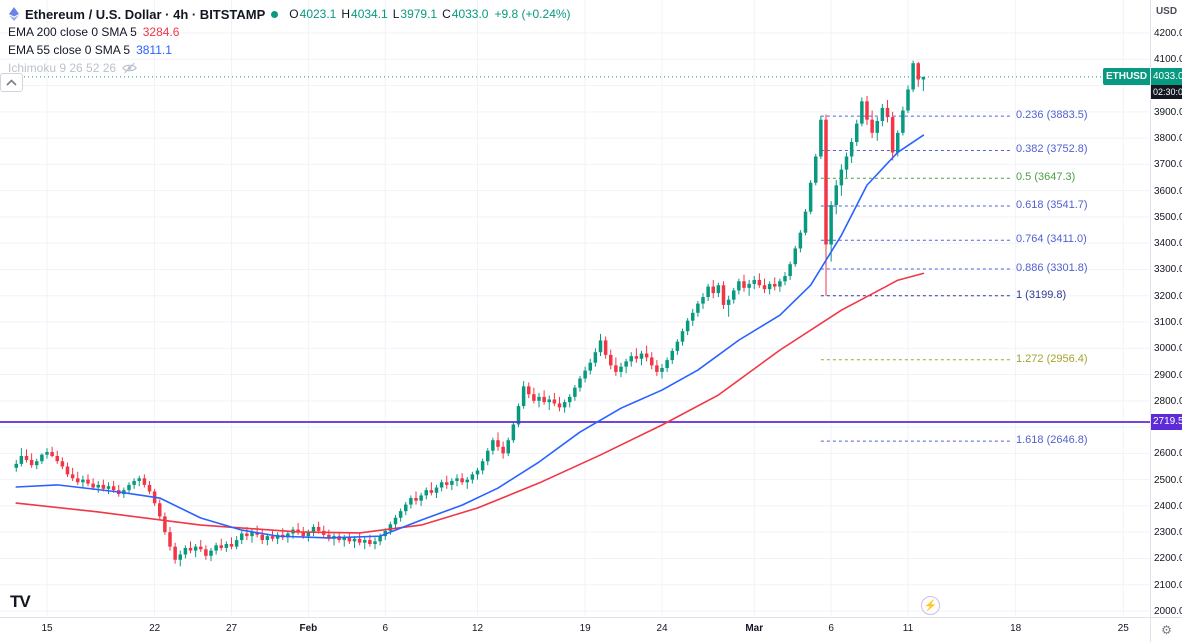  What do you see at coordinates (1168, 165) in the screenshot?
I see `price-tick-label: 3700.0` at bounding box center [1168, 165].